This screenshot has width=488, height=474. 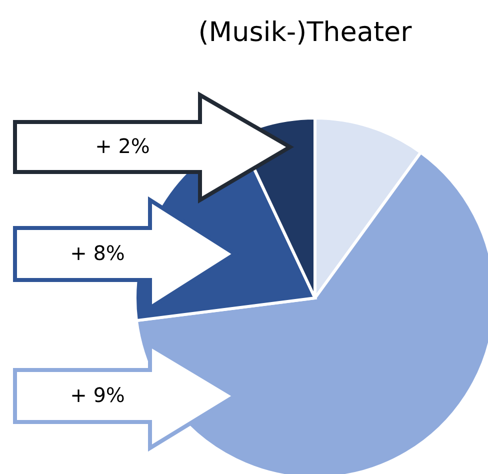 What do you see at coordinates (97, 395) in the screenshot?
I see `text: + 9%` at bounding box center [97, 395].